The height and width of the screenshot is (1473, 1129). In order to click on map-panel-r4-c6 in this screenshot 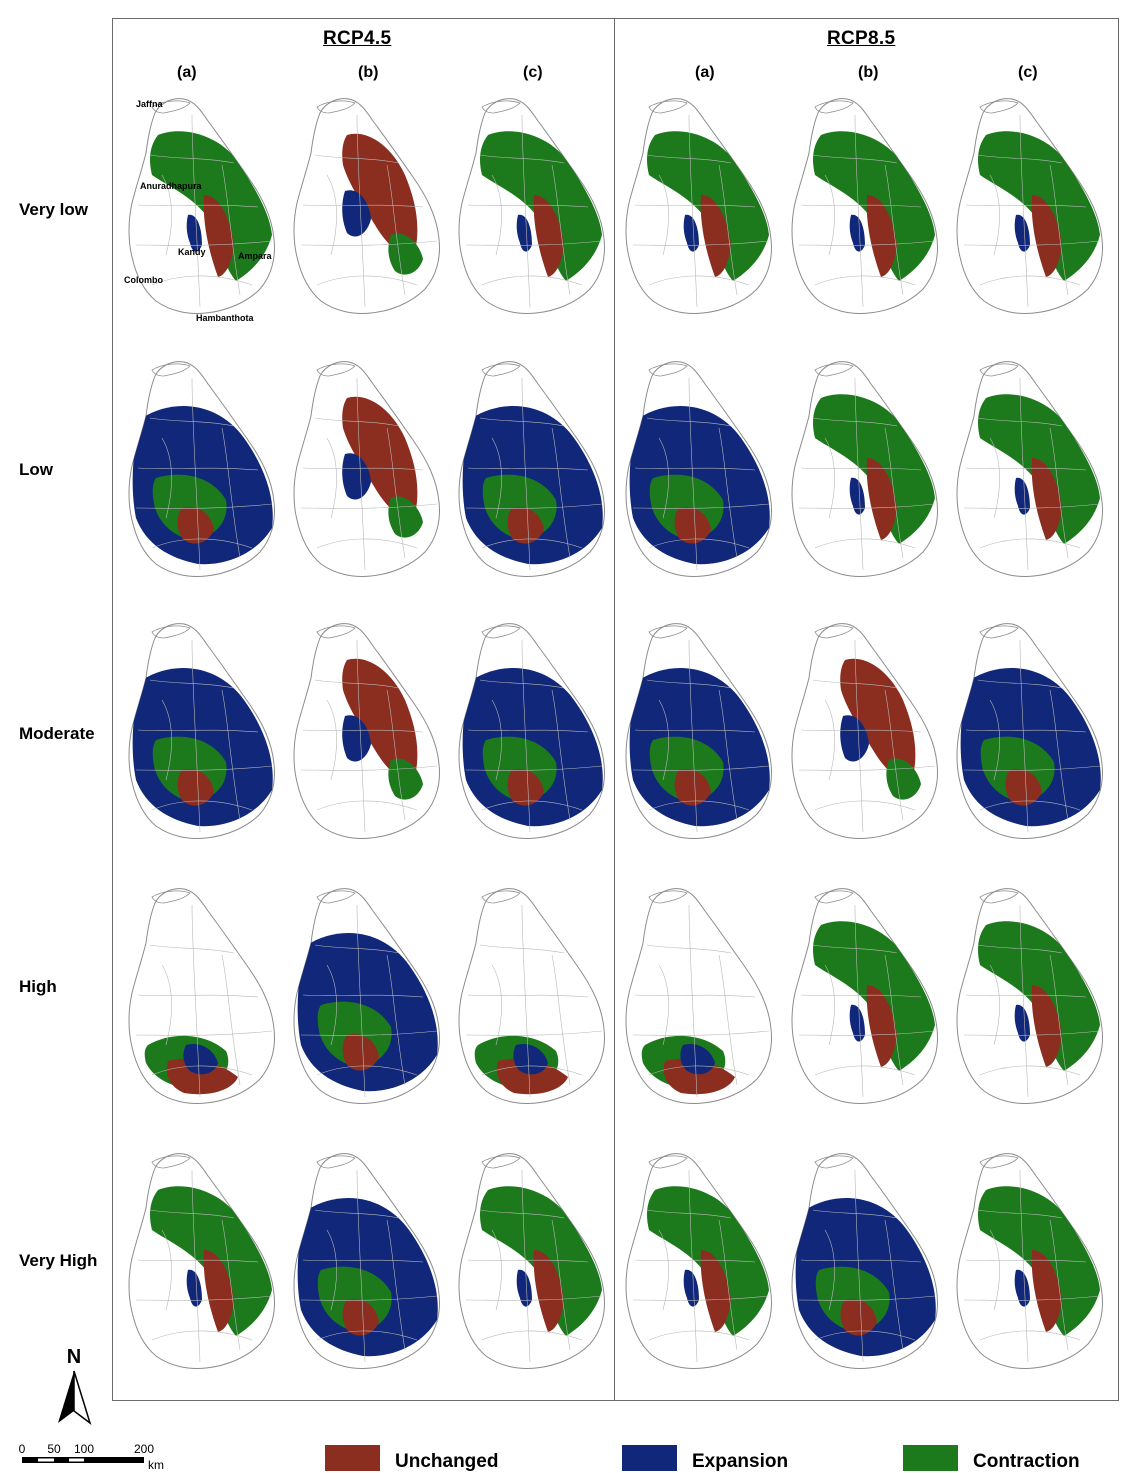, I will do `click(1029, 996)`.